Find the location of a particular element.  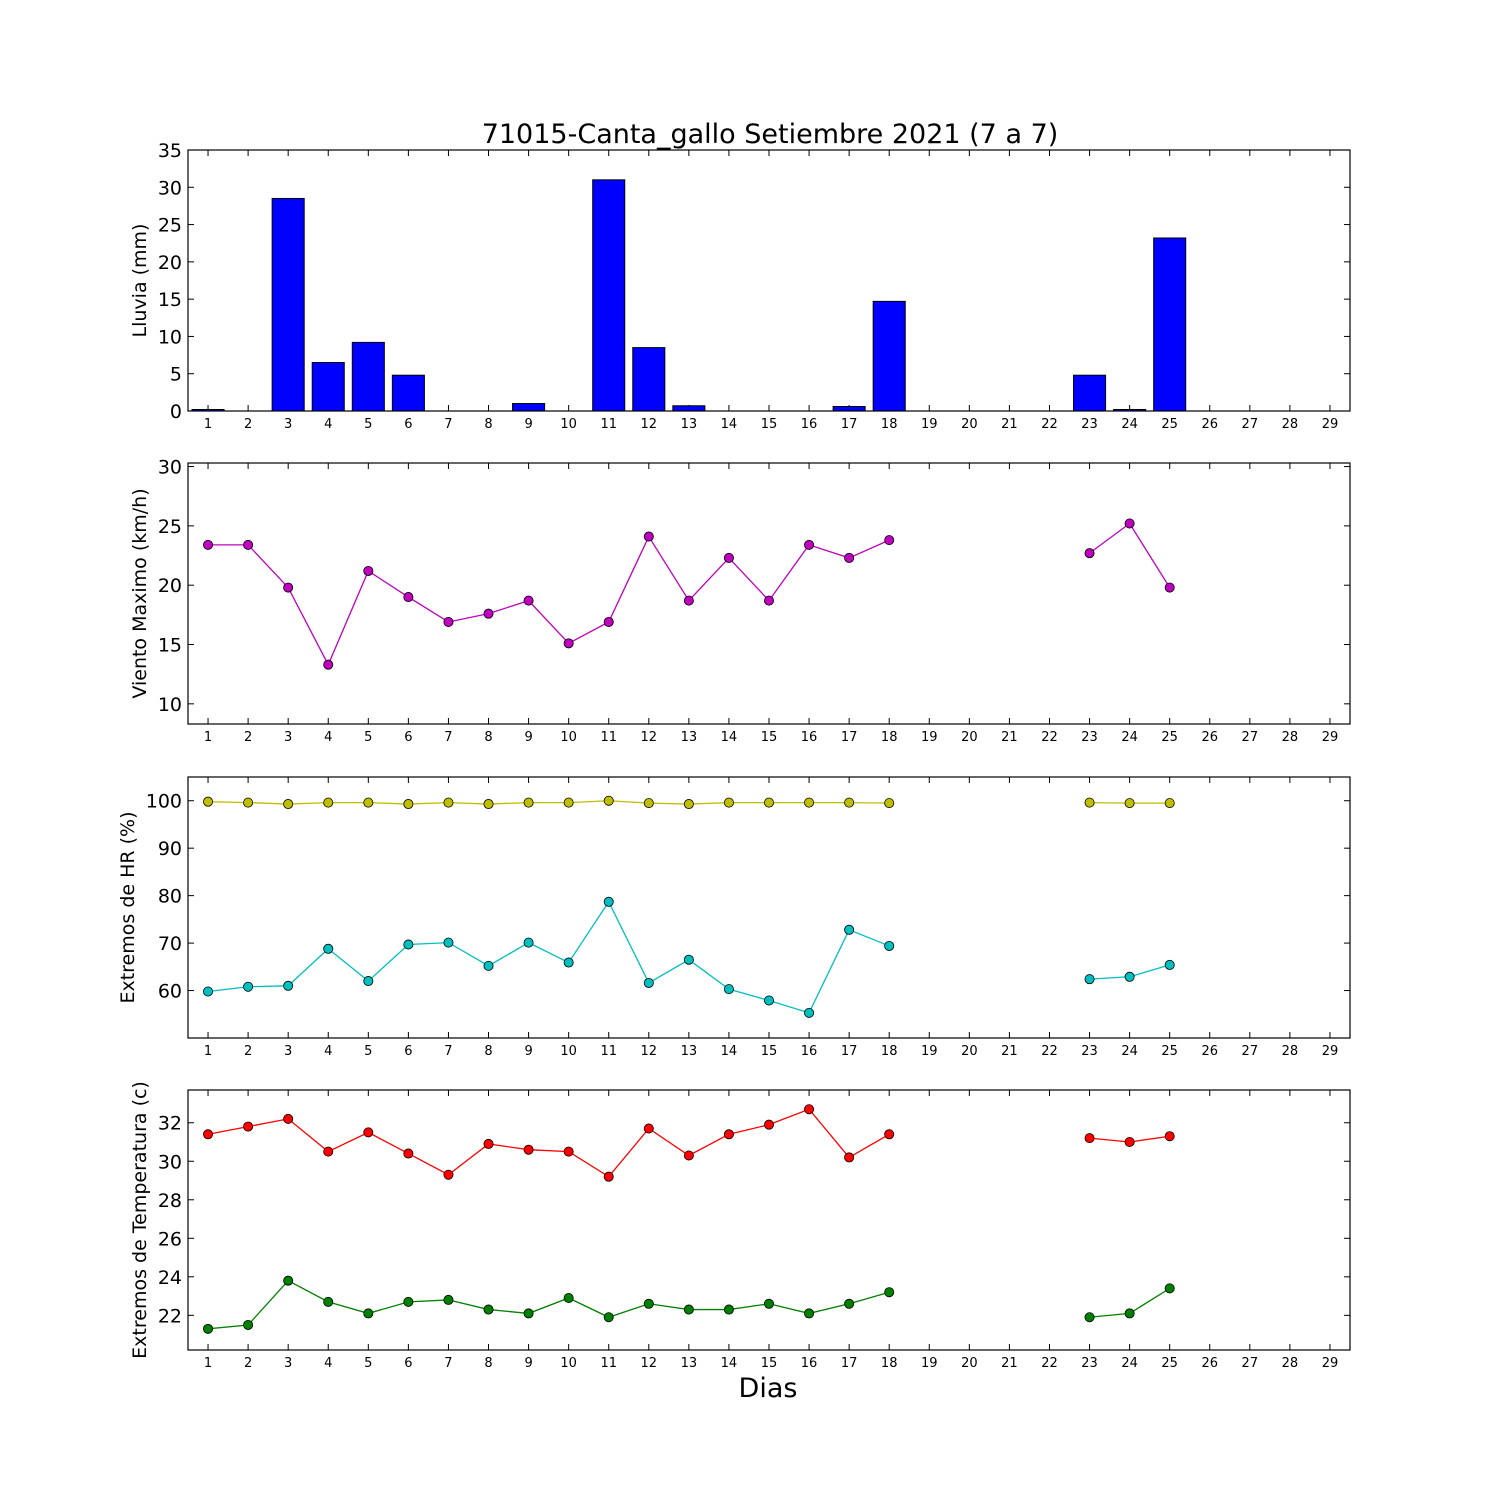

x-tick-label: 26 is located at coordinates (1209, 1363).